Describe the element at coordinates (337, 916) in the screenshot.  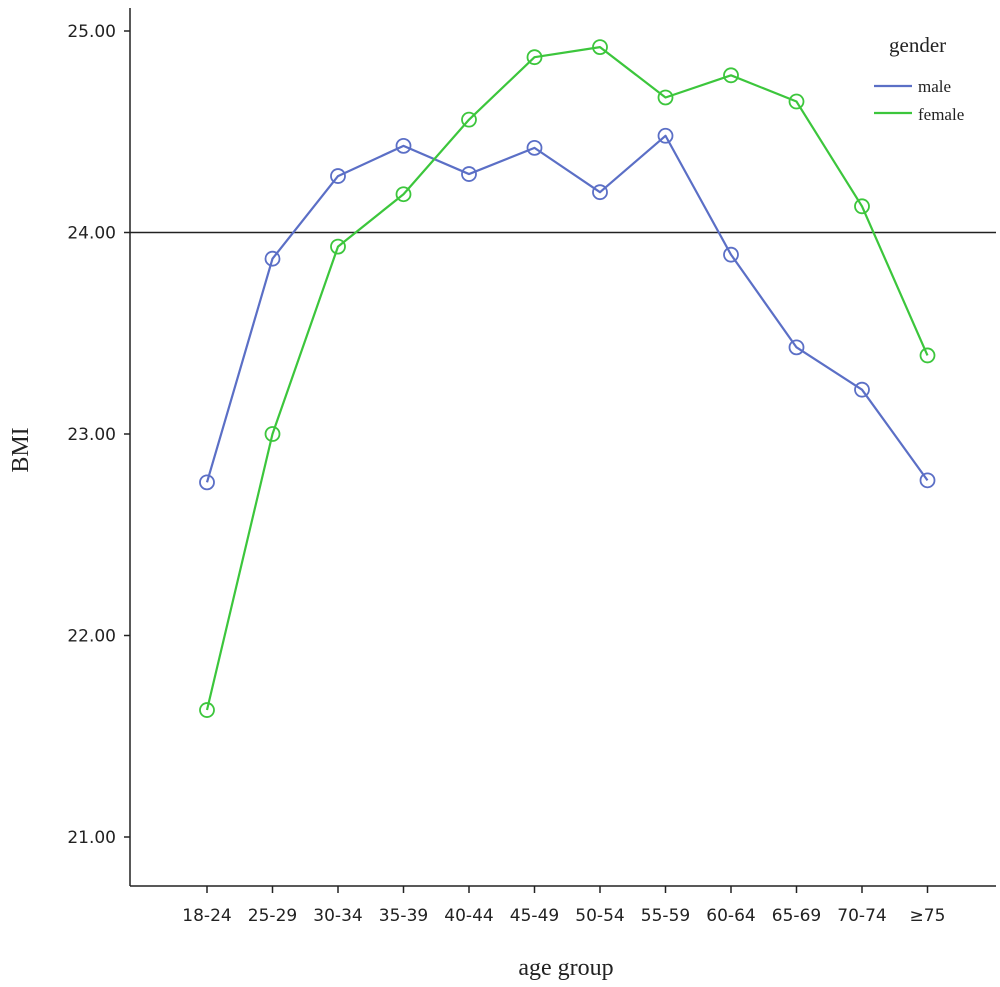
I see `x-tick-label: 30-34` at that location.